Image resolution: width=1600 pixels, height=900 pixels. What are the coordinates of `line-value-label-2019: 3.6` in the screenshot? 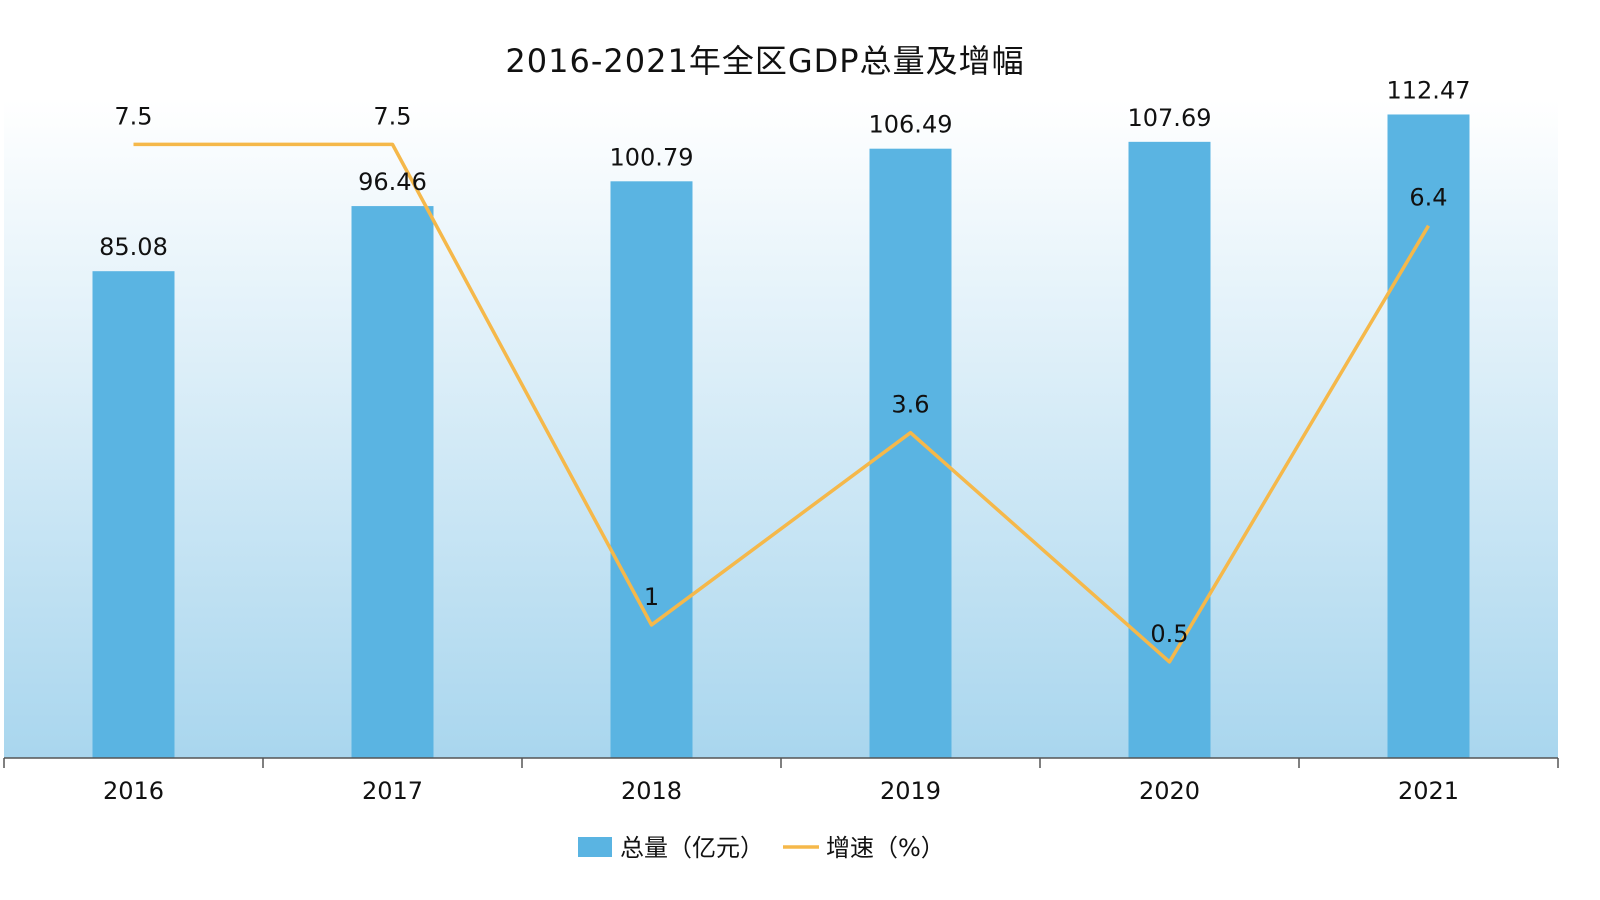 It's located at (910, 405).